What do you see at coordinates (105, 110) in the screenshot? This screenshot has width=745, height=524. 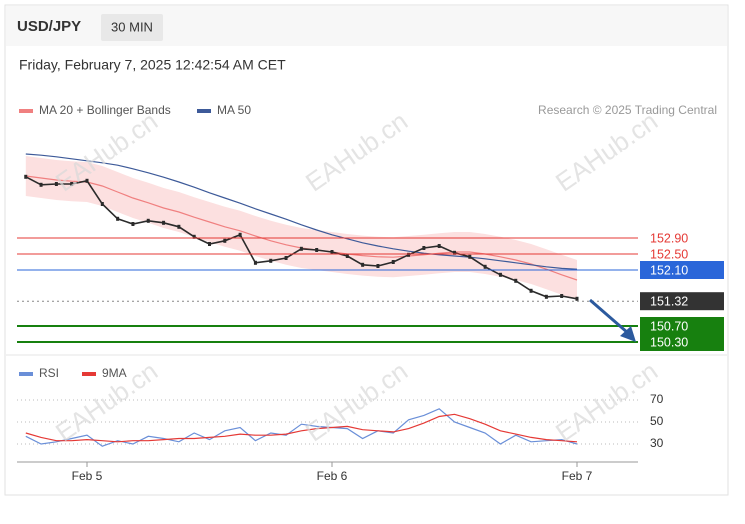 I see `legend-label: MA 20 + Bollinger Bands` at bounding box center [105, 110].